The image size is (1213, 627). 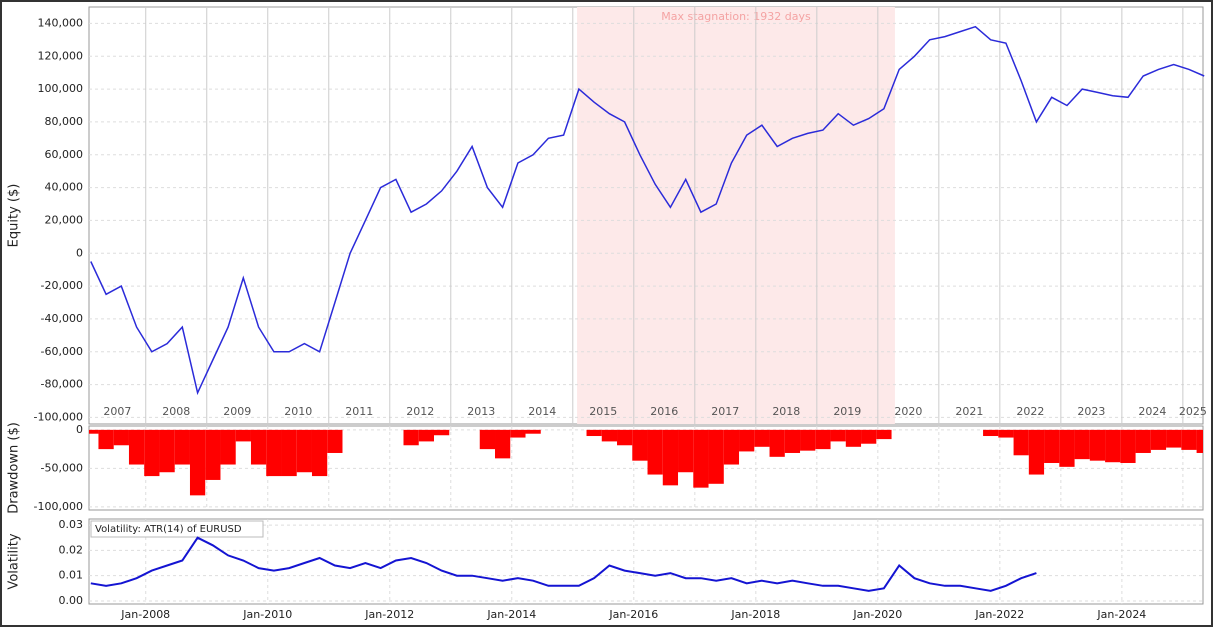 I want to click on x-tick-label: 2021, so click(x=969, y=411).